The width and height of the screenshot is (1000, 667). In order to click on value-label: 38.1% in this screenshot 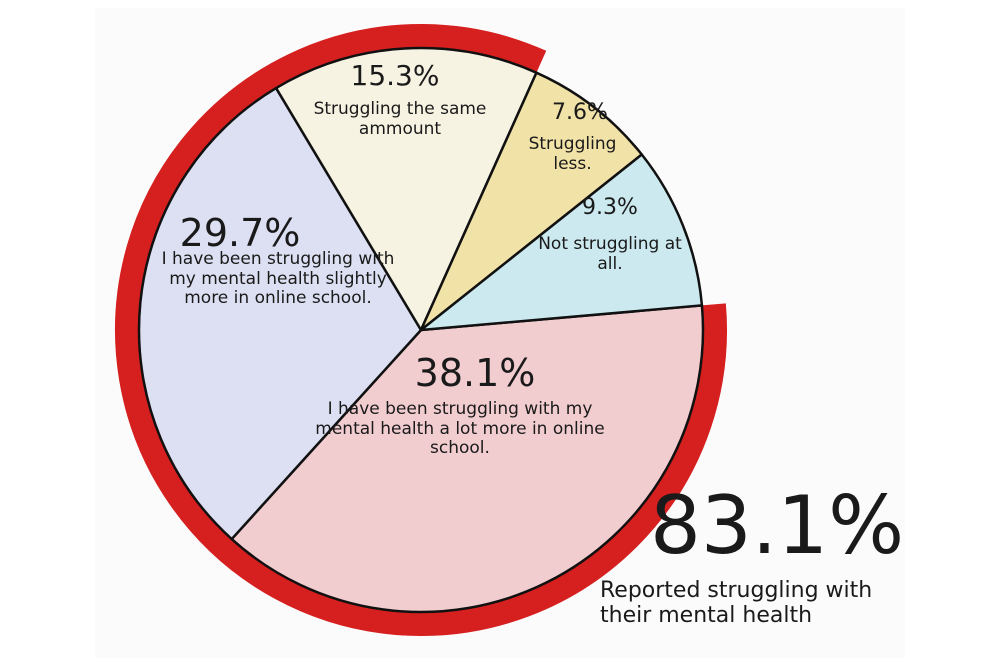, I will do `click(475, 373)`.